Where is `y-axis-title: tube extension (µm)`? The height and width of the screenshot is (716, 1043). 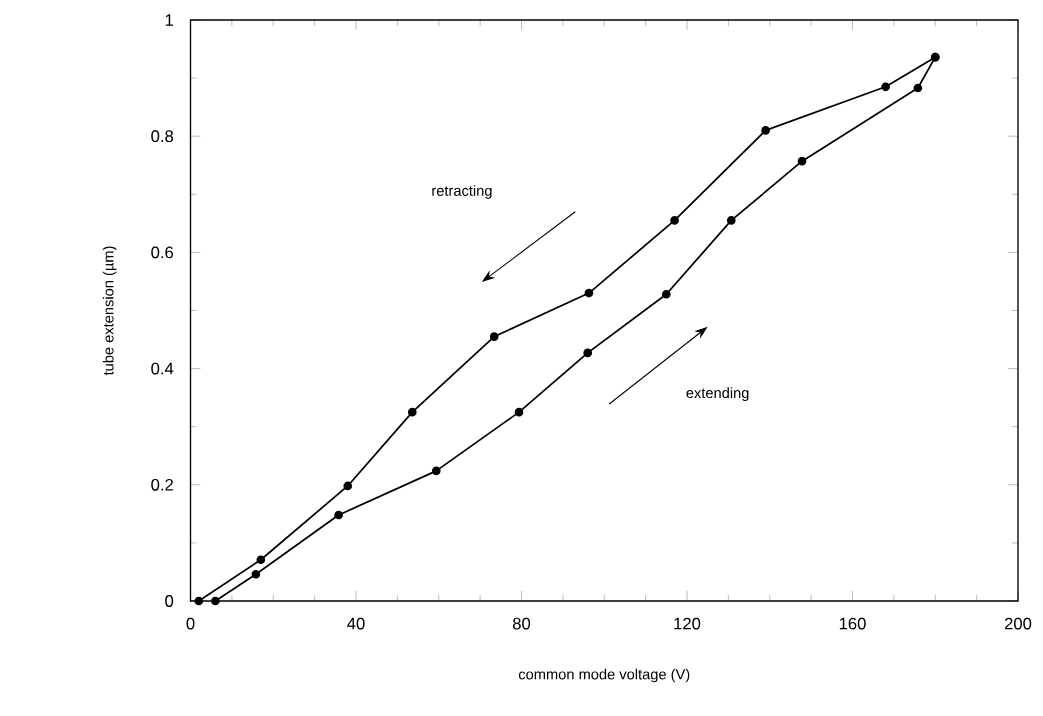
y-axis-title: tube extension (µm) is located at coordinates (109, 311).